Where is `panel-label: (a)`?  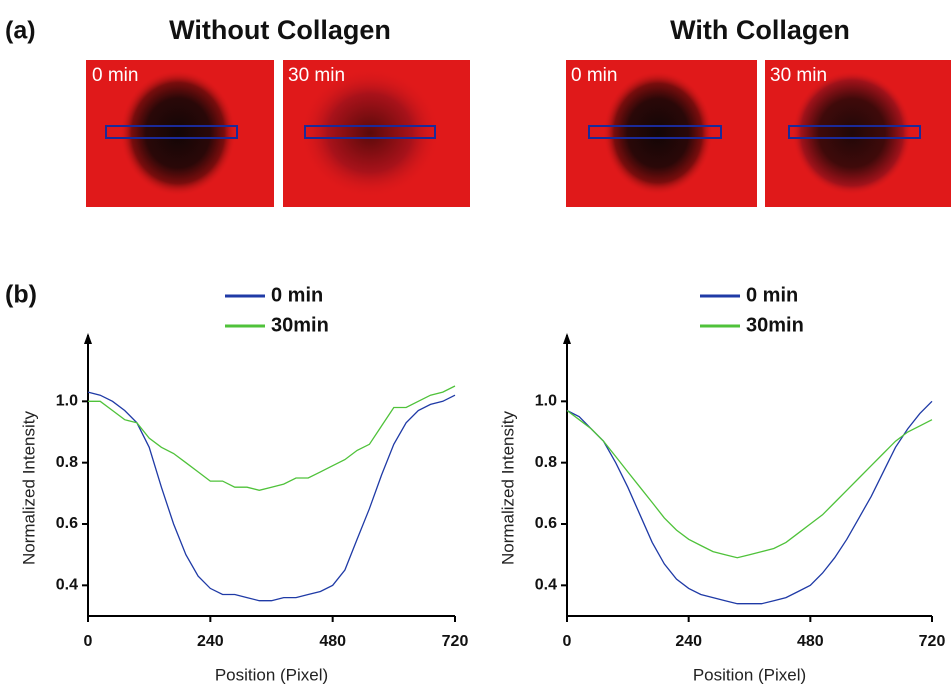
panel-label: (a) is located at coordinates (20, 31).